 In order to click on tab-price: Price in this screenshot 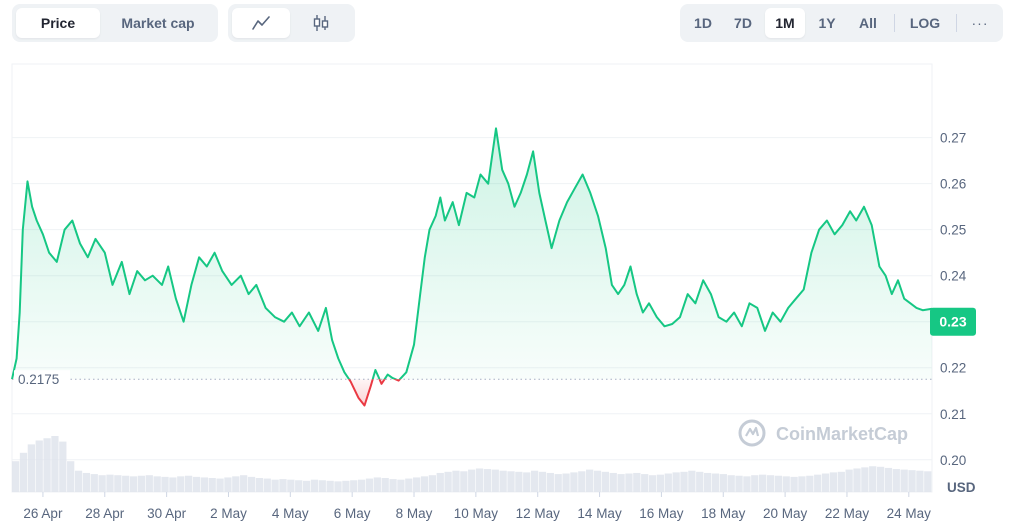, I will do `click(58, 23)`.